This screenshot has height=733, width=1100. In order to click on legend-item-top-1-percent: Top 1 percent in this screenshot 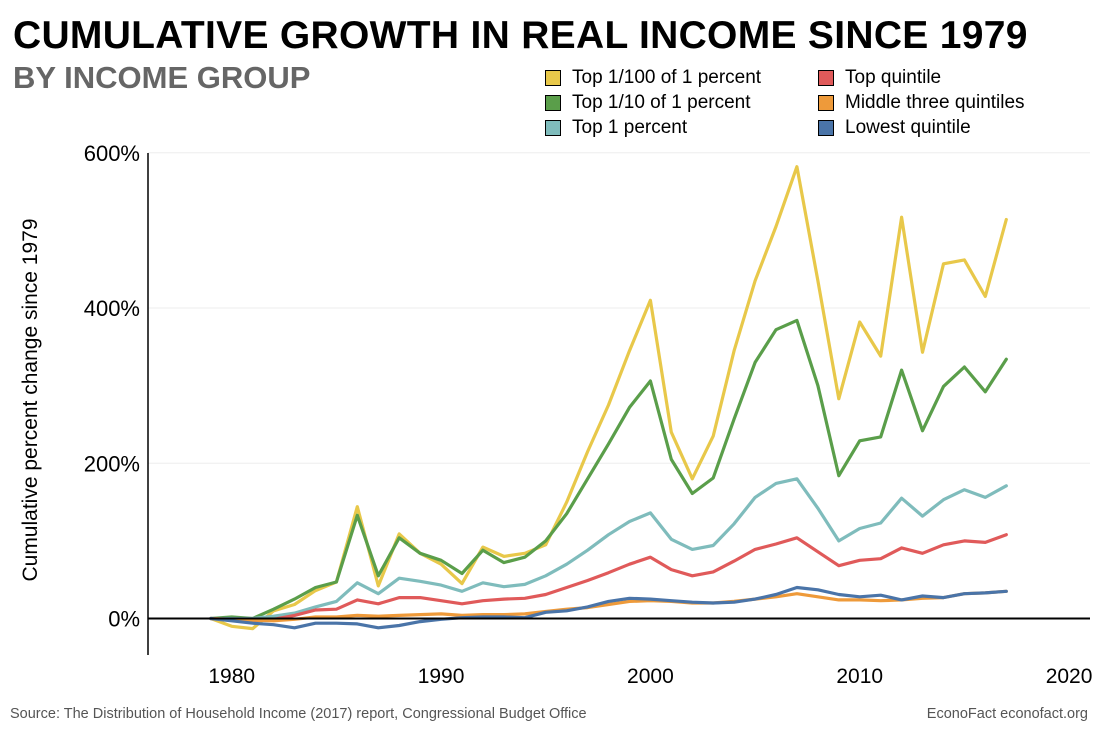, I will do `click(616, 128)`.